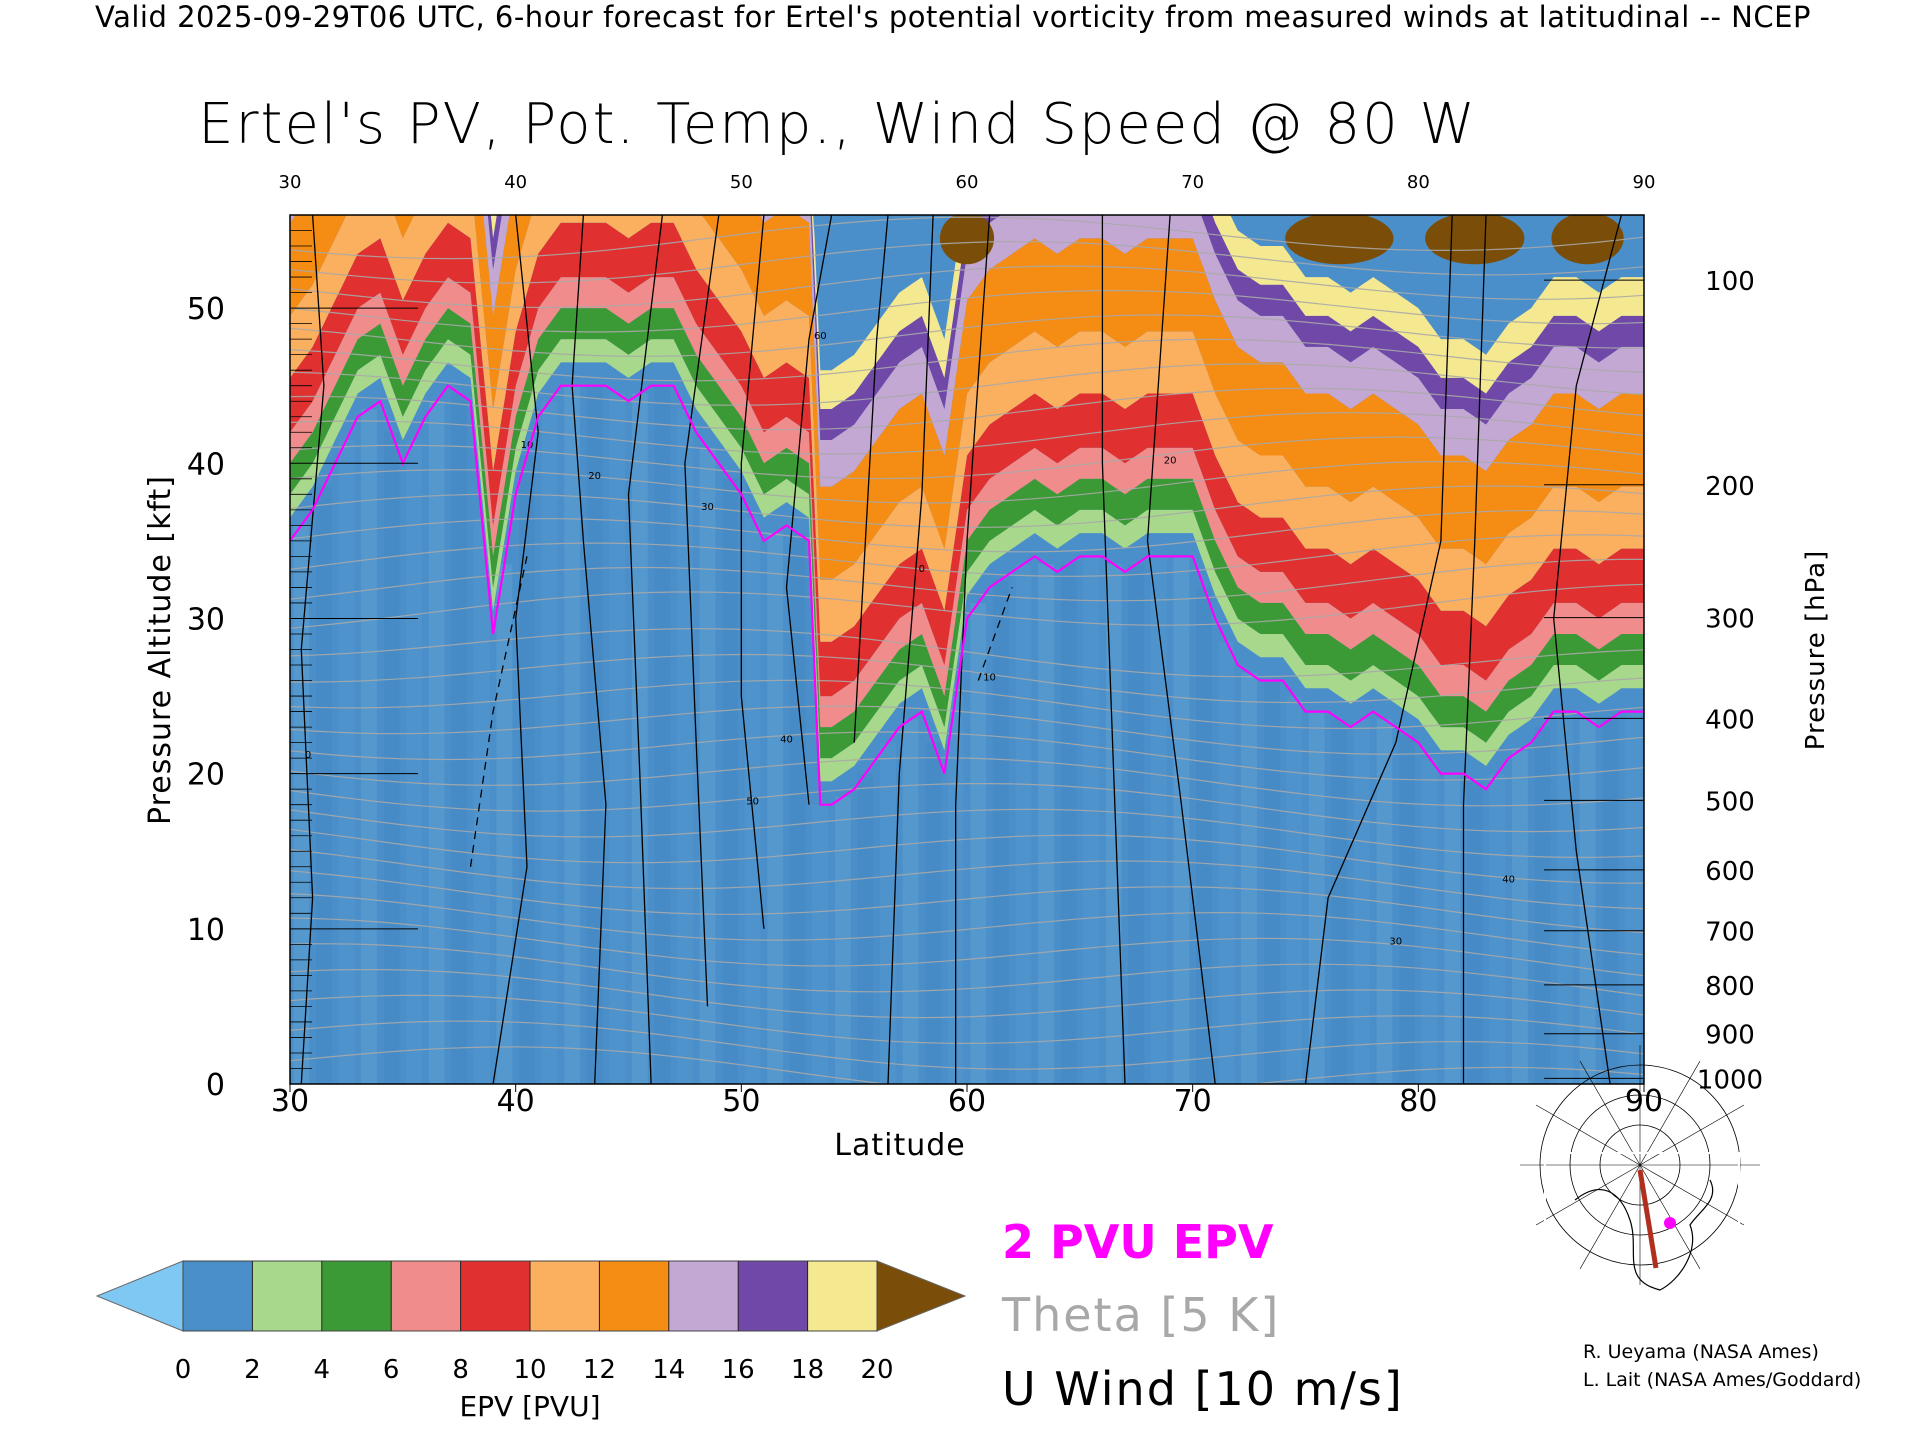  Describe the element at coordinates (967, 182) in the screenshot. I see `x-top-tick-label: 60` at that location.